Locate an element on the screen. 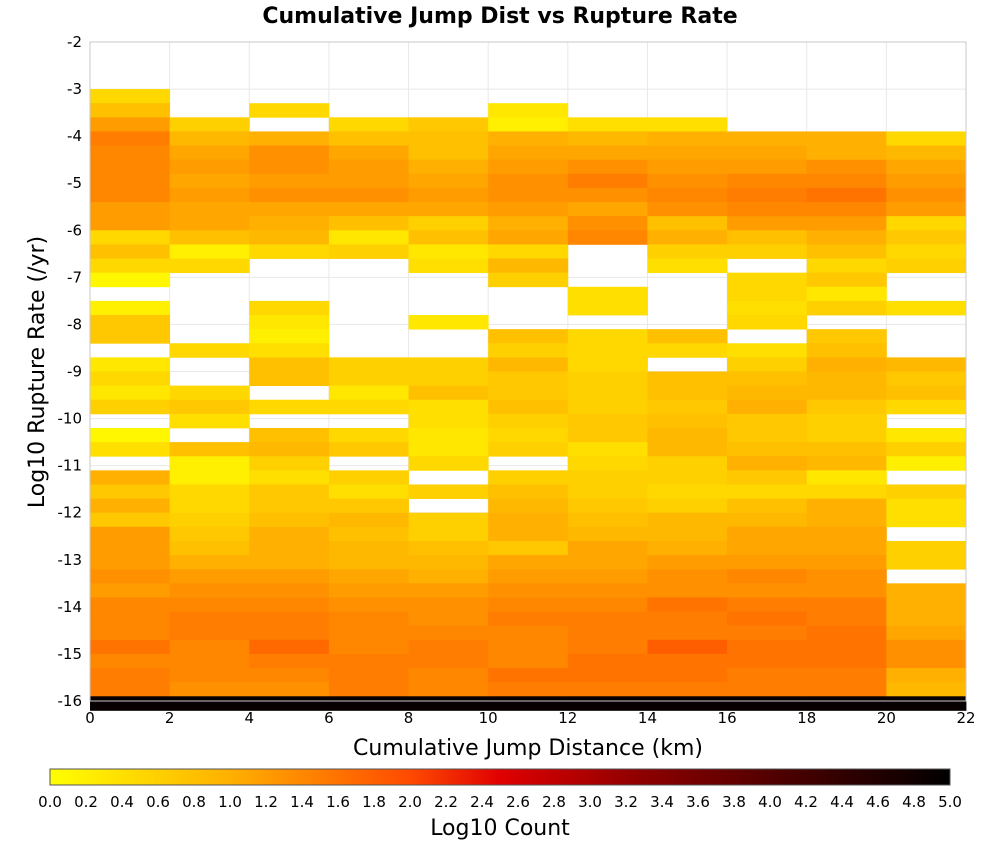 The width and height of the screenshot is (1000, 850). colorbar-tick-label: 2.2 is located at coordinates (446, 802).